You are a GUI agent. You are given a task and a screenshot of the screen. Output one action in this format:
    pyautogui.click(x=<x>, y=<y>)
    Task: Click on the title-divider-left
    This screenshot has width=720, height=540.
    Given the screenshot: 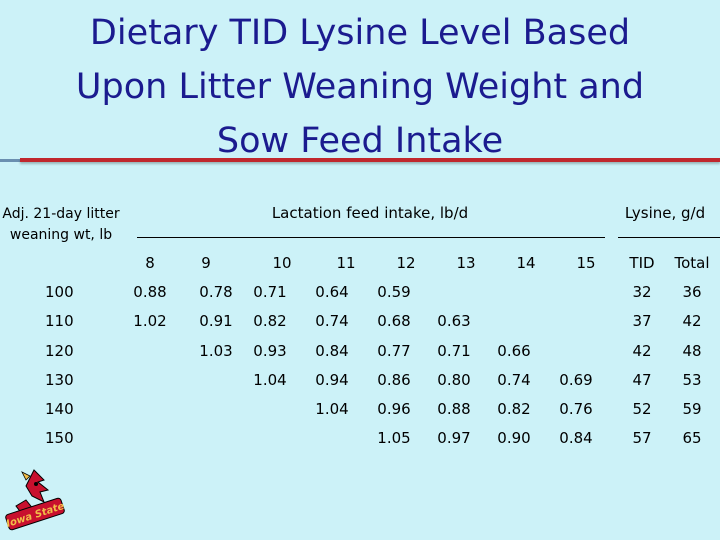 What is the action you would take?
    pyautogui.click(x=10, y=160)
    